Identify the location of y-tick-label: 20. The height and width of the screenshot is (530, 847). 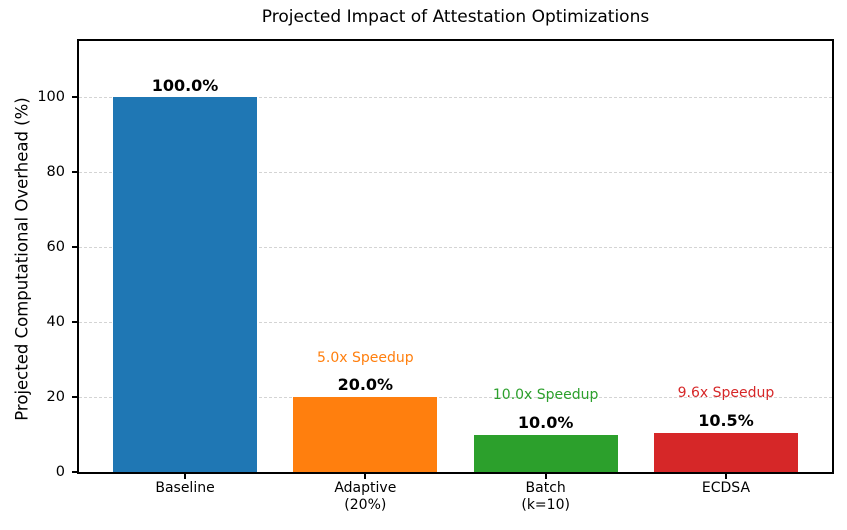
(55, 397).